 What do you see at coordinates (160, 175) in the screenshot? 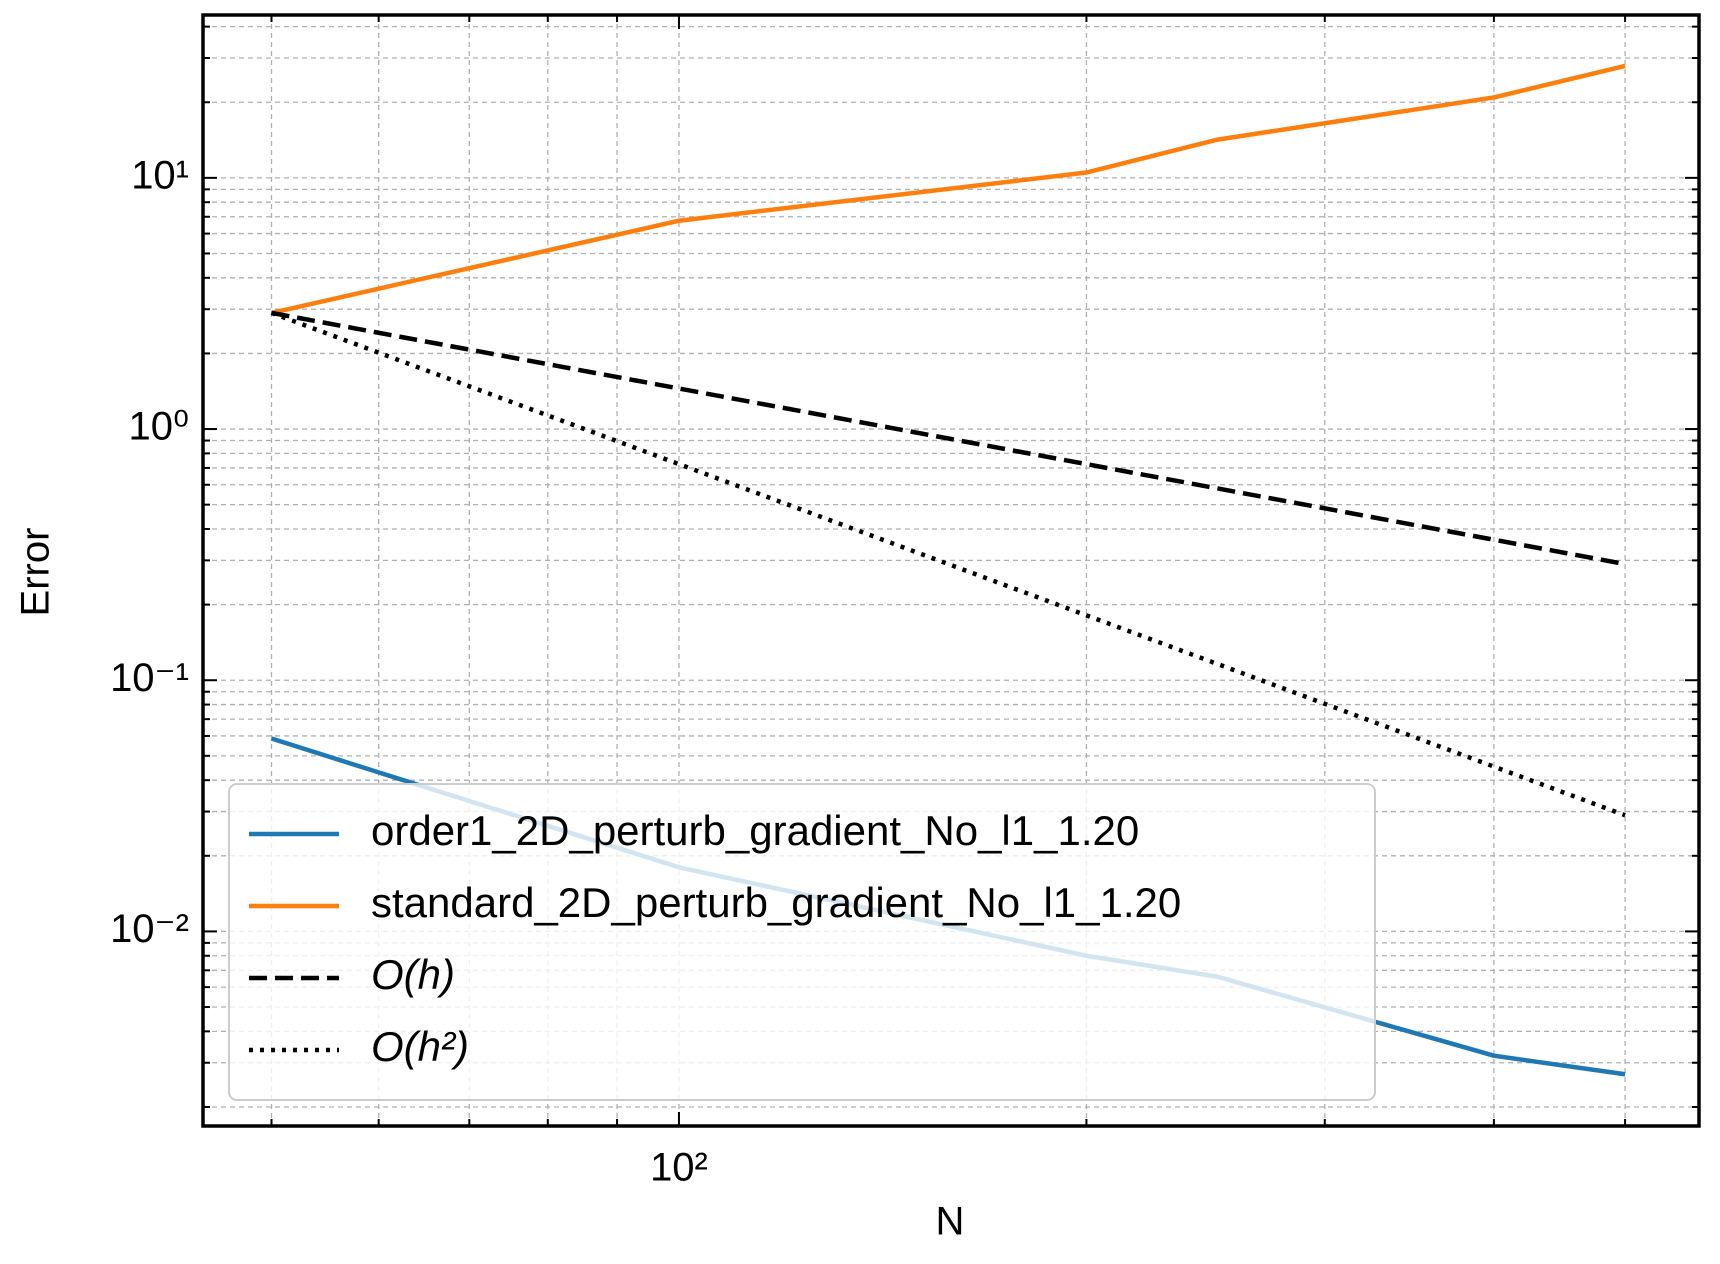
I see `y-tick-label: 10¹` at bounding box center [160, 175].